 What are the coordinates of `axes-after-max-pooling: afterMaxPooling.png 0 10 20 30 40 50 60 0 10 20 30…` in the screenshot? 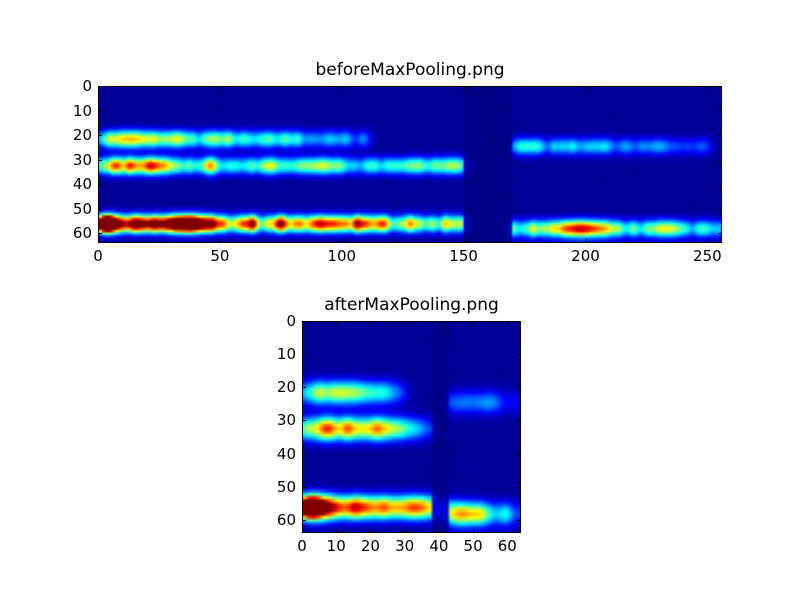 It's located at (399, 425).